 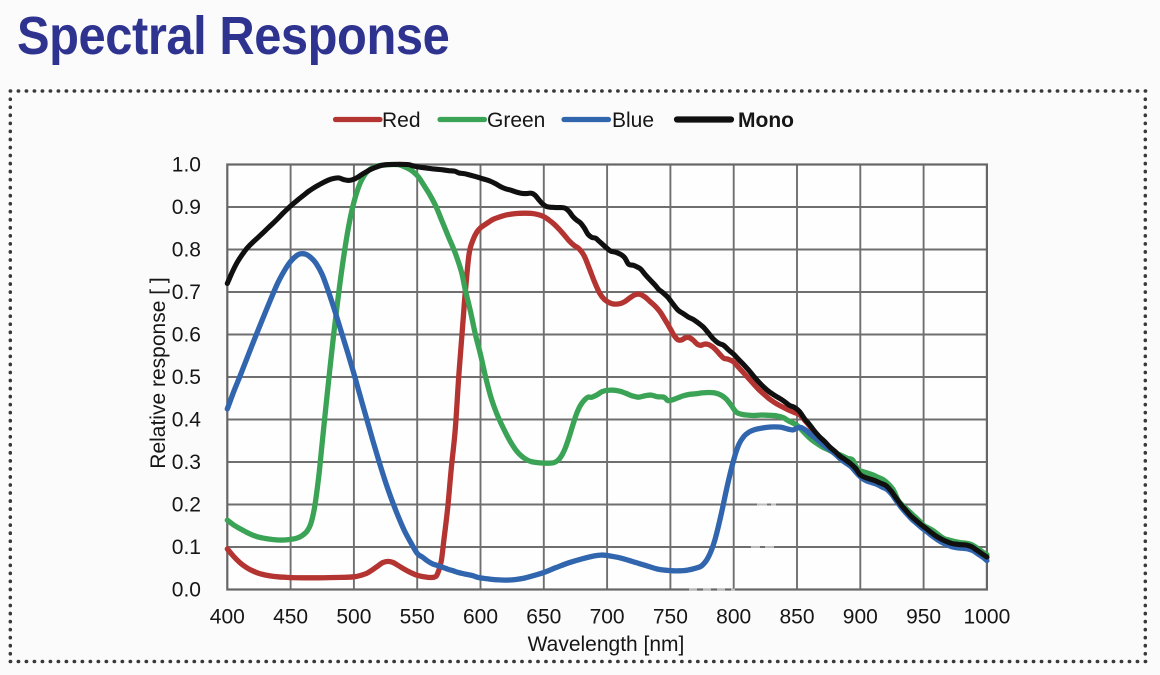 What do you see at coordinates (186, 335) in the screenshot?
I see `svg-text: 0.6` at bounding box center [186, 335].